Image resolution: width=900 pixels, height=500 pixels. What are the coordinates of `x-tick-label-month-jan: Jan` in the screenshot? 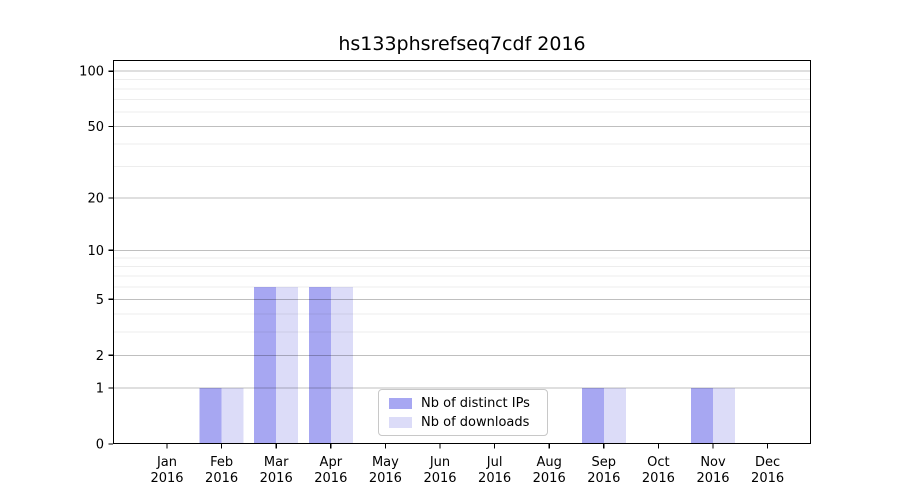 It's located at (166, 462).